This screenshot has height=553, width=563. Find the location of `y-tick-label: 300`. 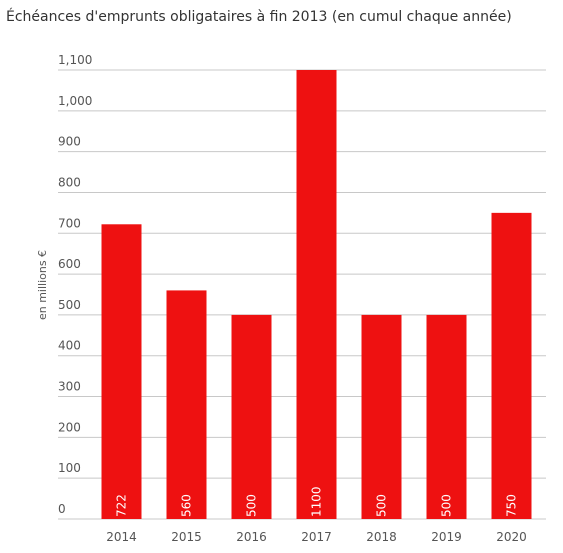

y-tick-label: 300 is located at coordinates (69, 387).